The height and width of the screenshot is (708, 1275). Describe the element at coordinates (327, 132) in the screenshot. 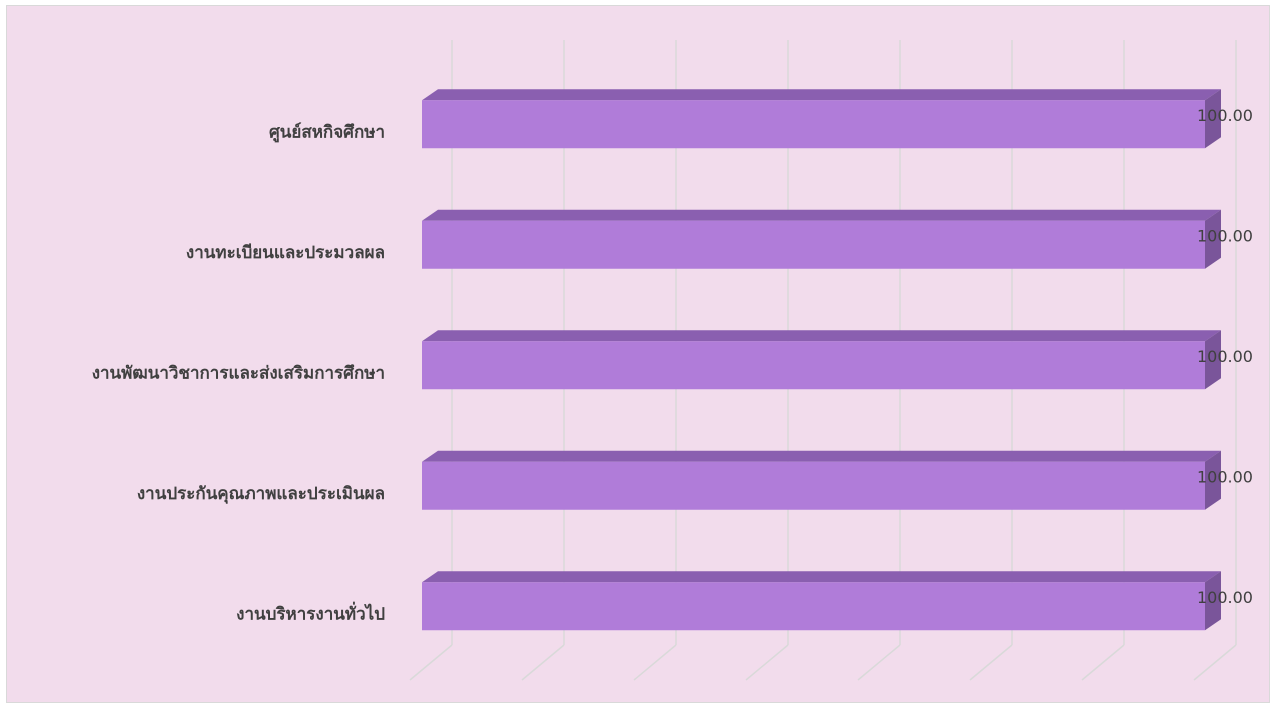

I see `category-label: ศูนย์สหกิจศึกษา` at that location.